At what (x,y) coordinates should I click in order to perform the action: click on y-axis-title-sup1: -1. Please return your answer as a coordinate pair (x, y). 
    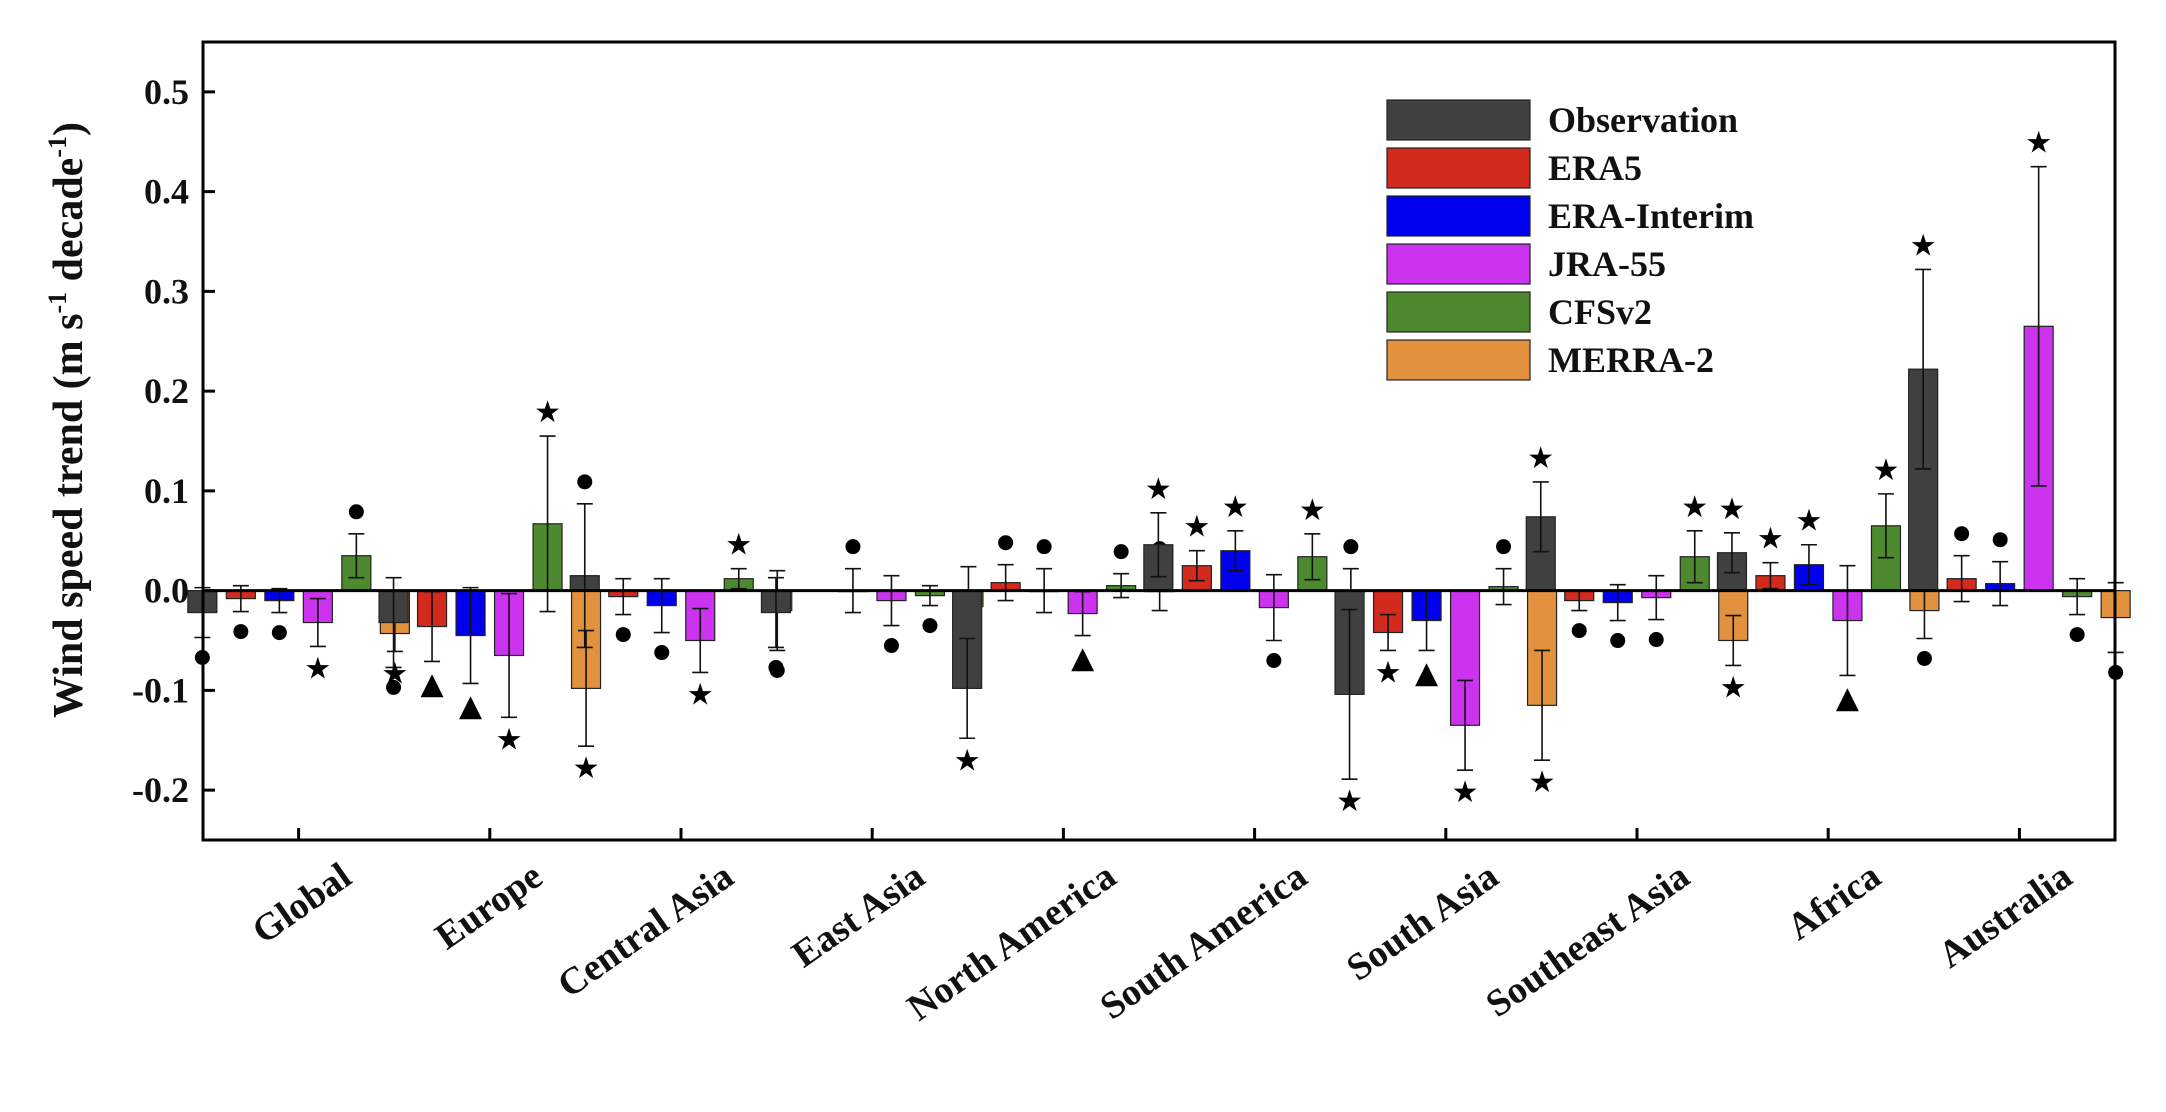
    Looking at the image, I should click on (57, 303).